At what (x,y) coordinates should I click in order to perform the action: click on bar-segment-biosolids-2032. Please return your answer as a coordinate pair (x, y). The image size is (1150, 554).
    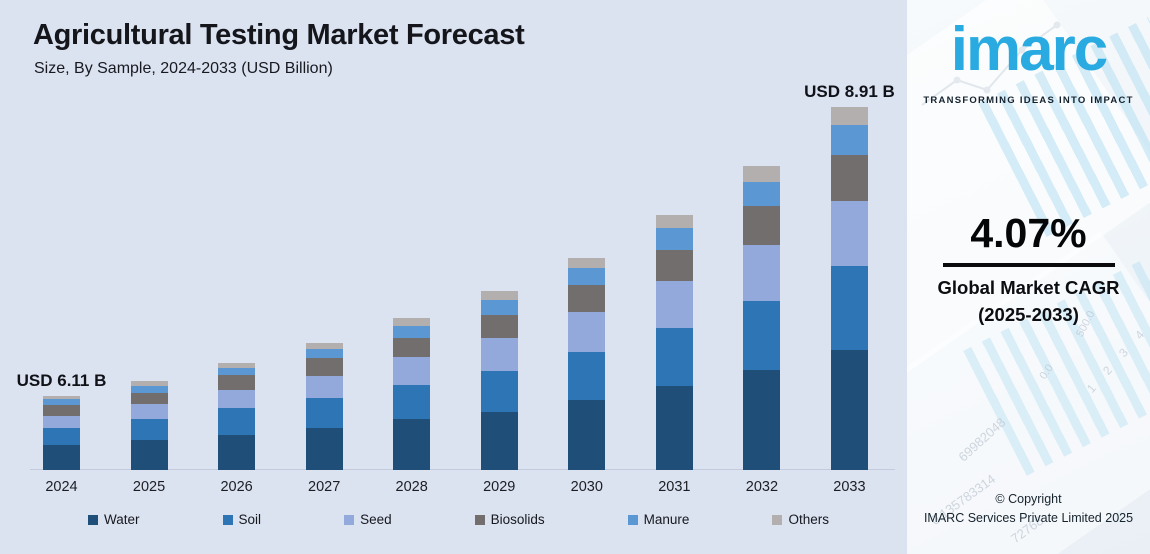
    Looking at the image, I should click on (762, 225).